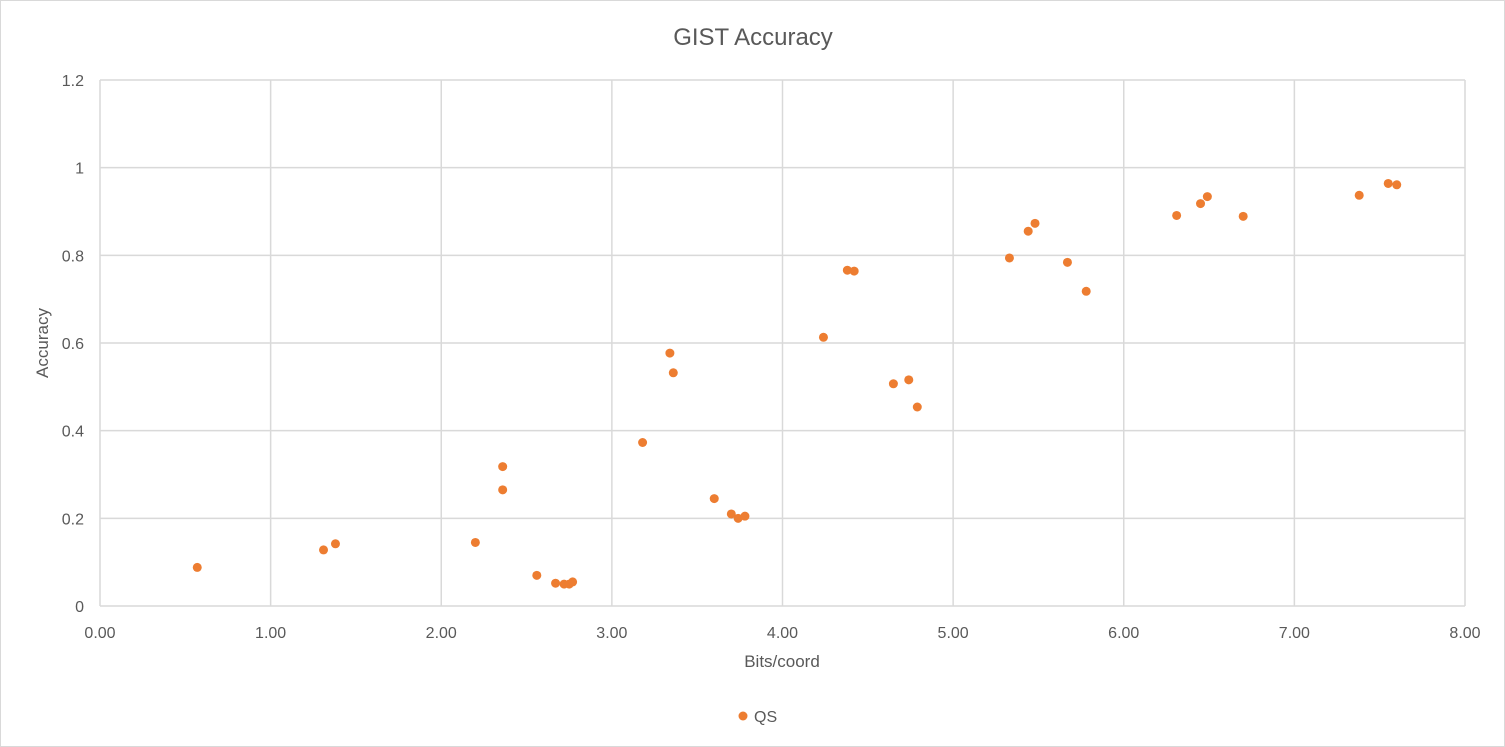 This screenshot has height=747, width=1505. I want to click on x-tick-label: 3.00, so click(611, 633).